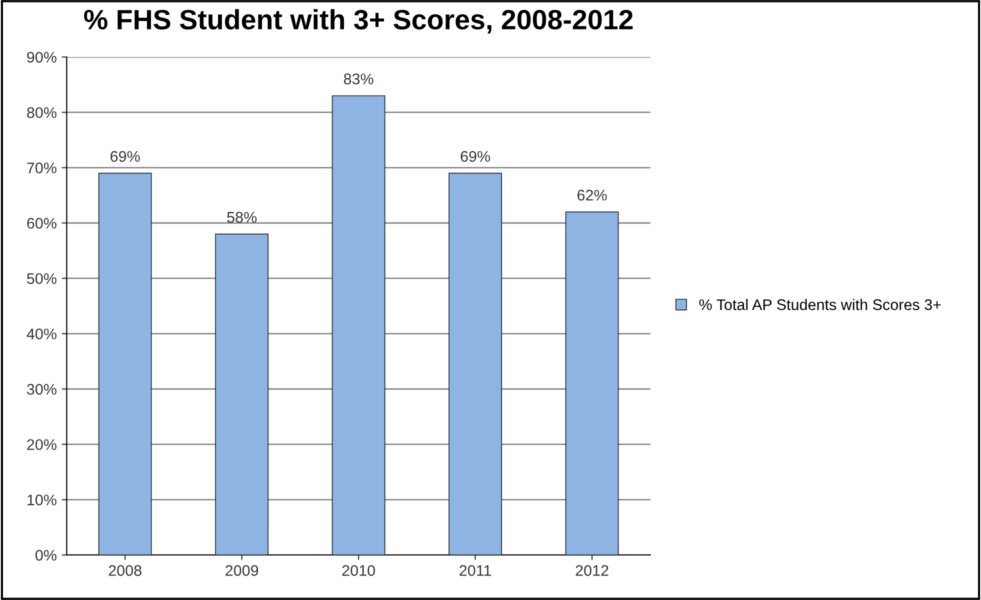 The width and height of the screenshot is (981, 600). What do you see at coordinates (41, 444) in the screenshot?
I see `y-tick-label: 20%` at bounding box center [41, 444].